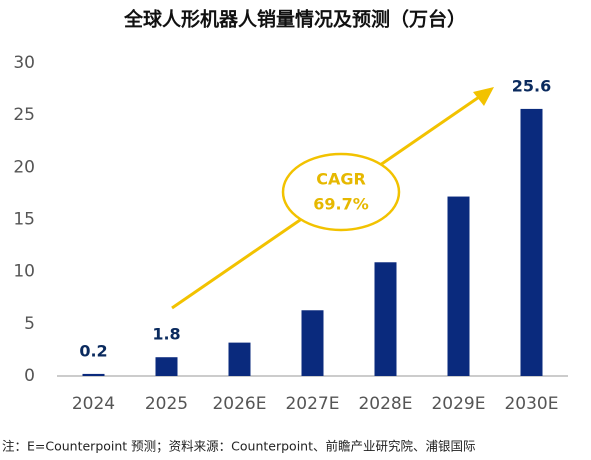 This screenshot has height=460, width=591. What do you see at coordinates (93, 350) in the screenshot?
I see `value-label: 0.2` at bounding box center [93, 350].